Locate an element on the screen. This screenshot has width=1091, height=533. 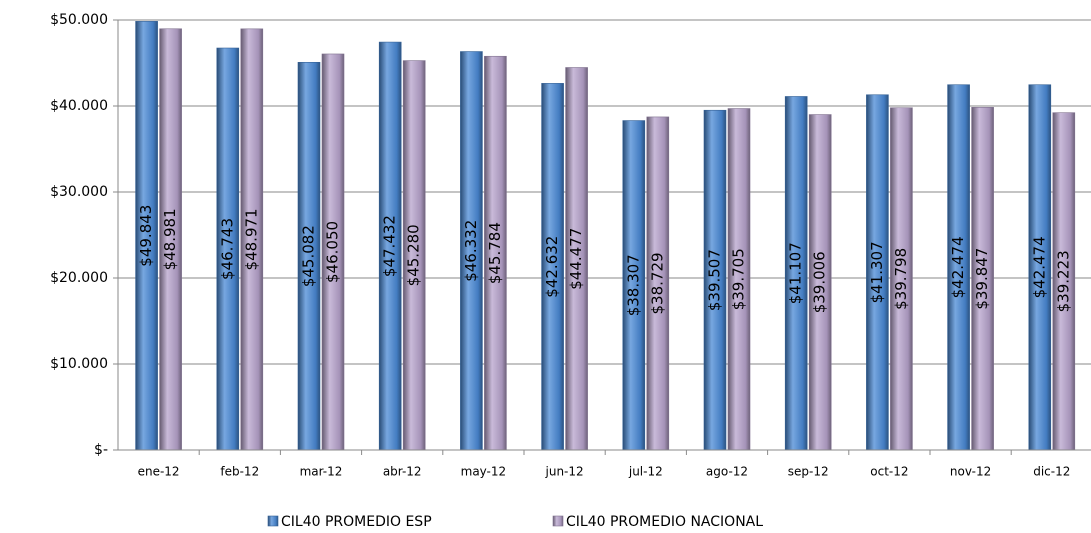
data-label: $39.223 is located at coordinates (1063, 281).